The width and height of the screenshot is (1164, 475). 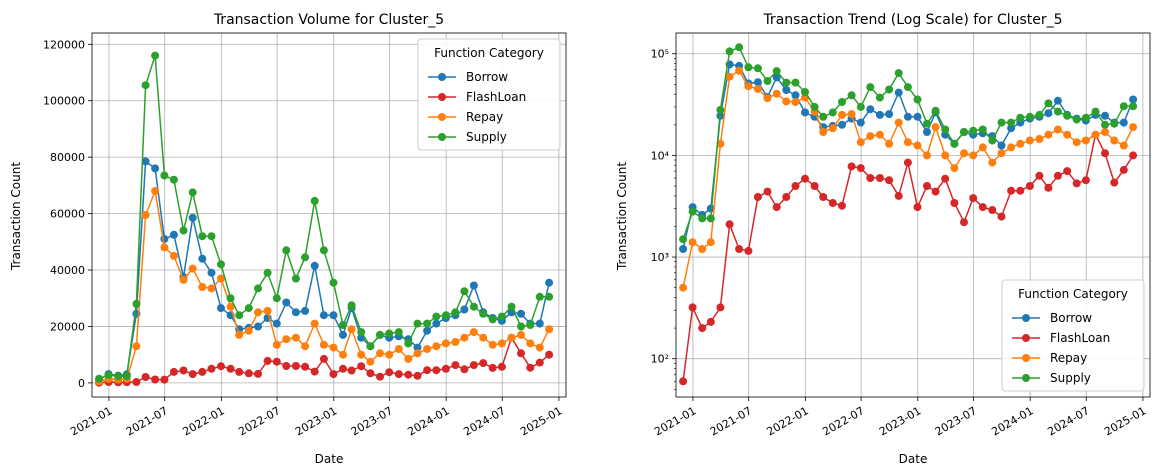 What do you see at coordinates (1026, 338) in the screenshot?
I see `legend-marker` at bounding box center [1026, 338].